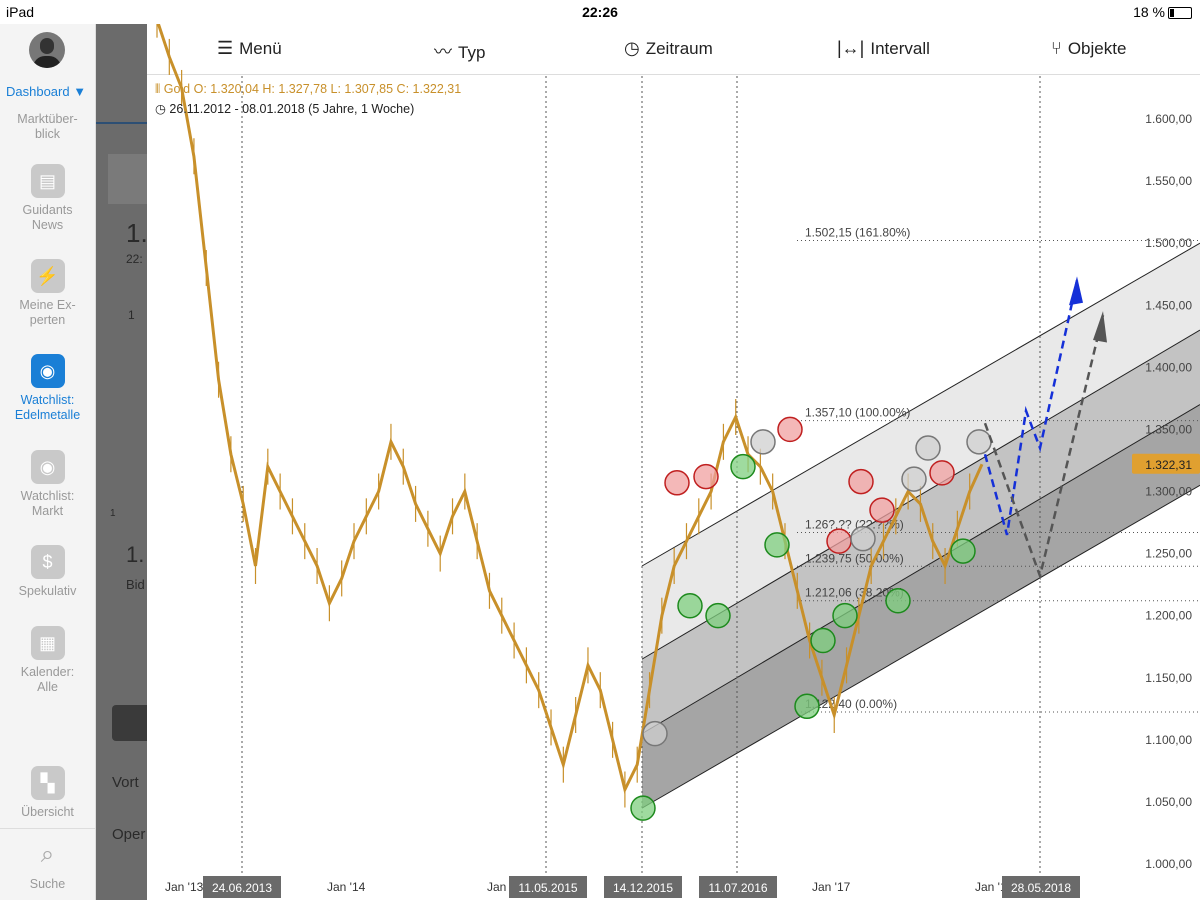 This screenshot has height=900, width=1200. What do you see at coordinates (47, 812) in the screenshot?
I see `sidebar-item-label: Übersicht` at bounding box center [47, 812].